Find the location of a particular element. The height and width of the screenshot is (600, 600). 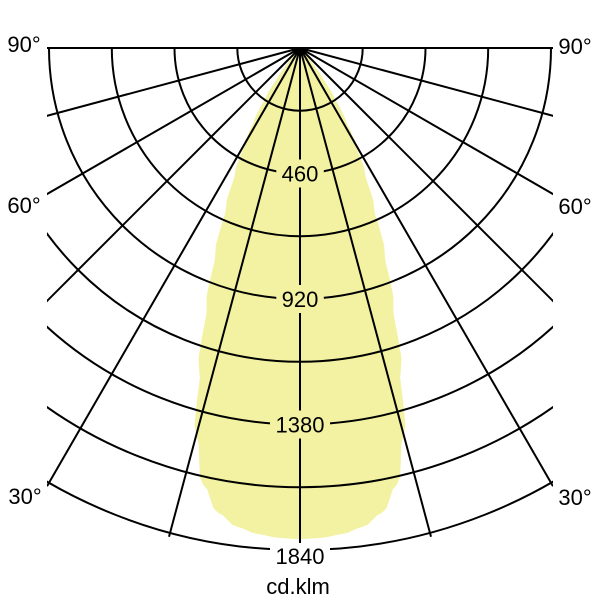

grid-spoke-75deg is located at coordinates (426, 82).